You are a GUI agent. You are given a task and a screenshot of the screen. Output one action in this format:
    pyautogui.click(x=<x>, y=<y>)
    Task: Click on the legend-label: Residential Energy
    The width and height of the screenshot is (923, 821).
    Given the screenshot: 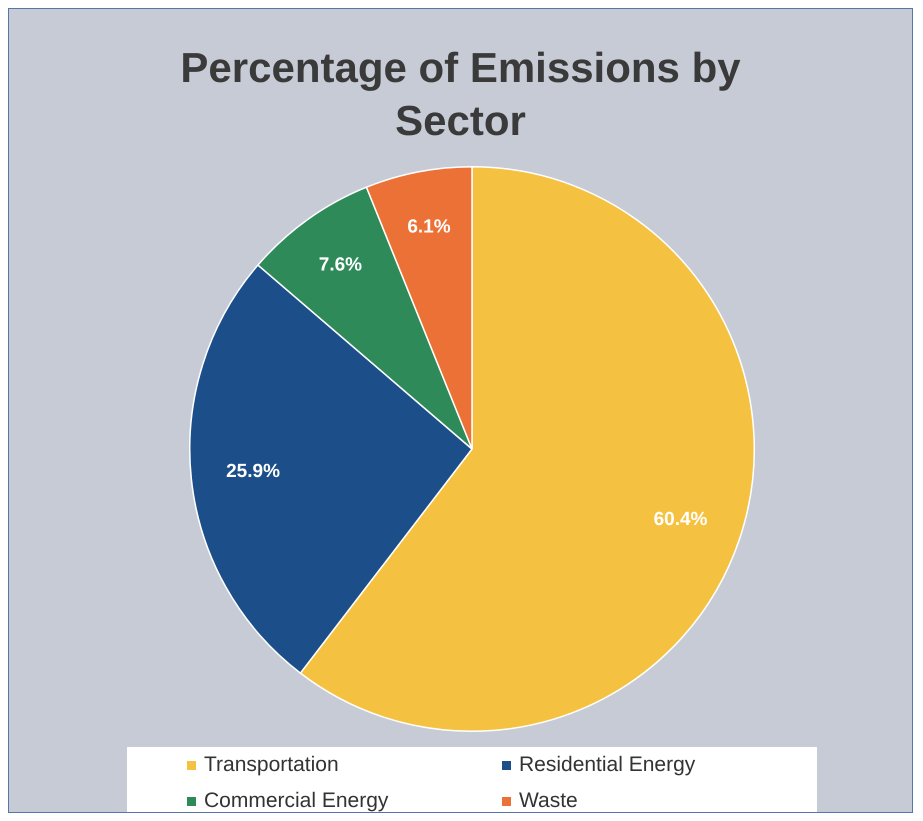 What is the action you would take?
    pyautogui.click(x=607, y=765)
    